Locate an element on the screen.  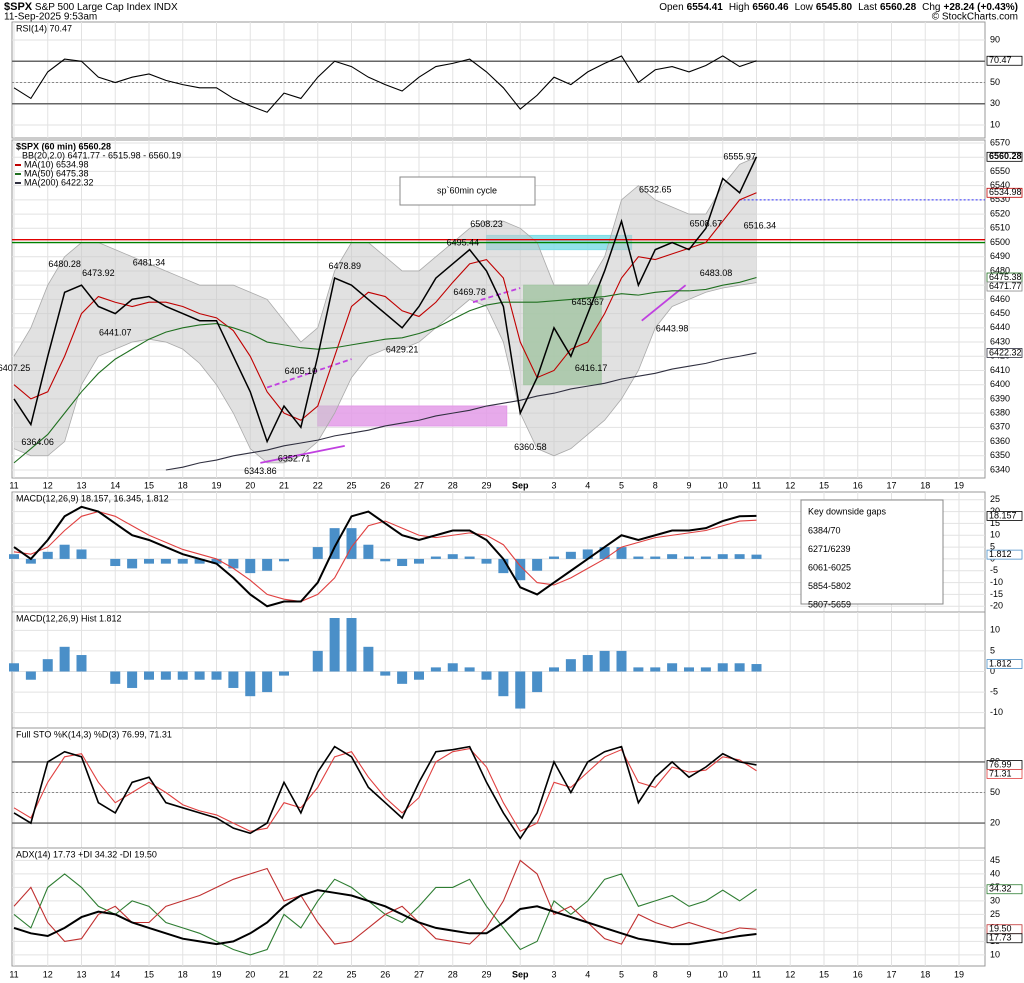
cycle-note: sp`60min cycle is located at coordinates (467, 190).